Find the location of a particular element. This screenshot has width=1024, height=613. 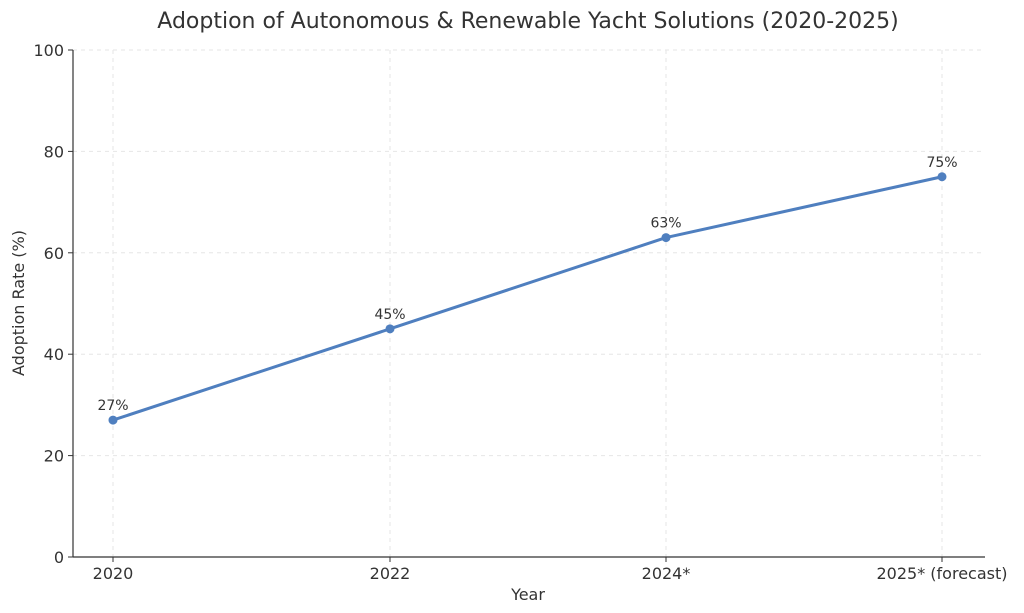

y-tick-label: 20 is located at coordinates (54, 456).